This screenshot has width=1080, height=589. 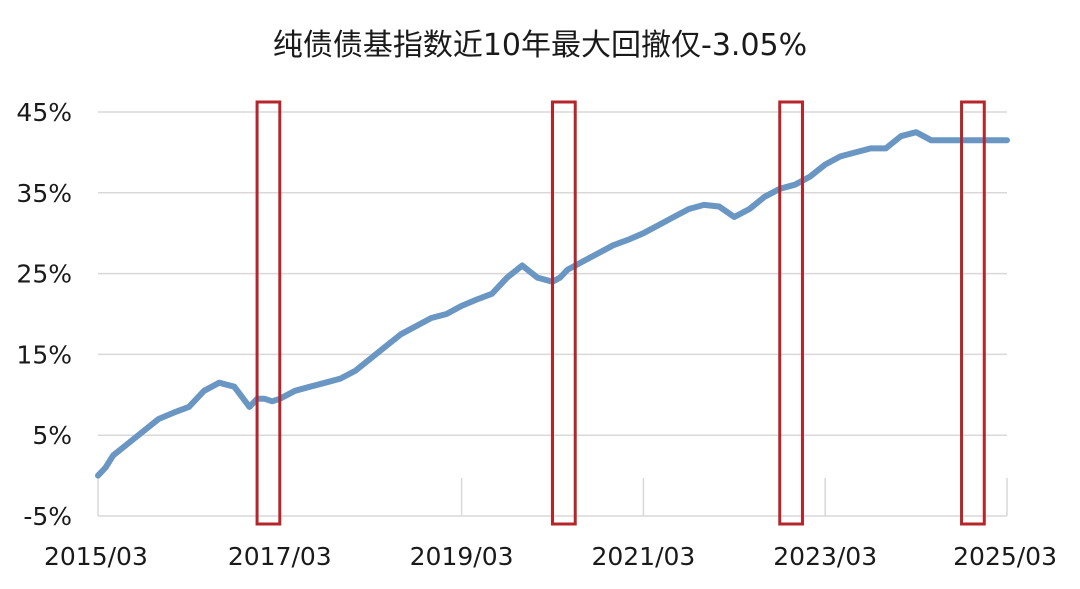 I want to click on y-tick-label: 15%, so click(x=44, y=354).